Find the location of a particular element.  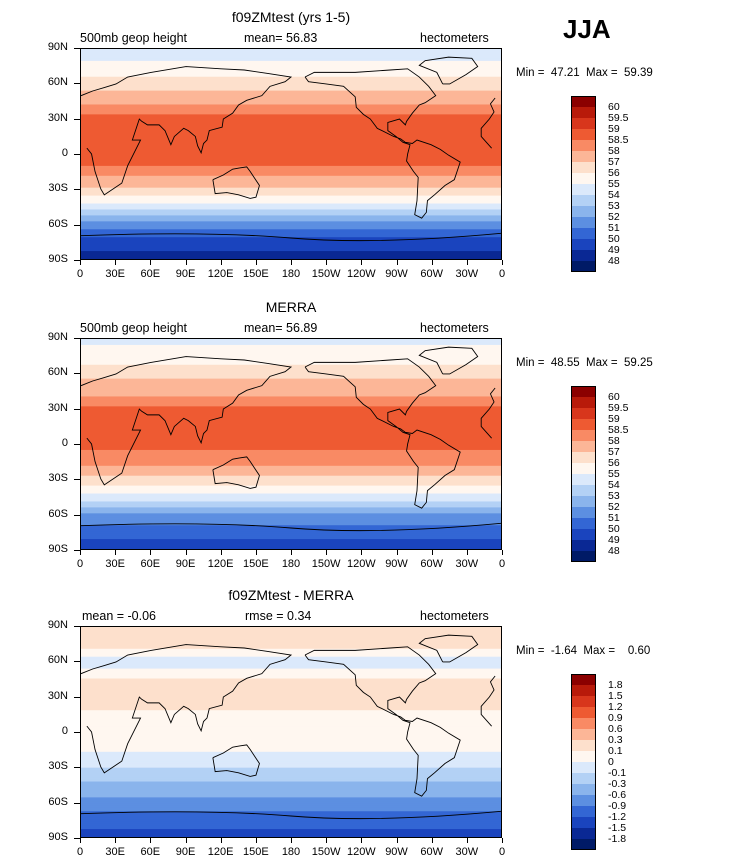

map-plot is located at coordinates (291, 732).